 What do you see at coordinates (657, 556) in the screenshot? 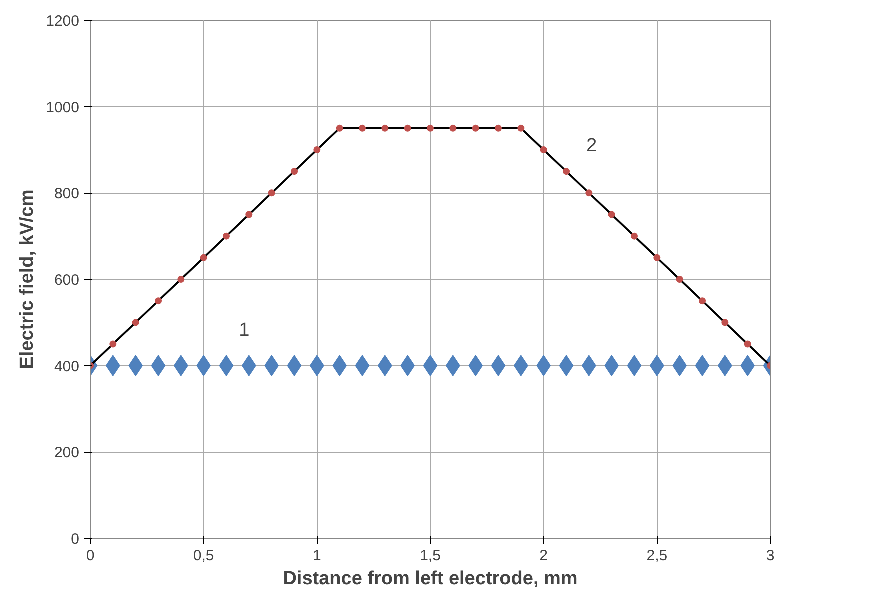
I see `x-tick-label: 2,5` at bounding box center [657, 556].